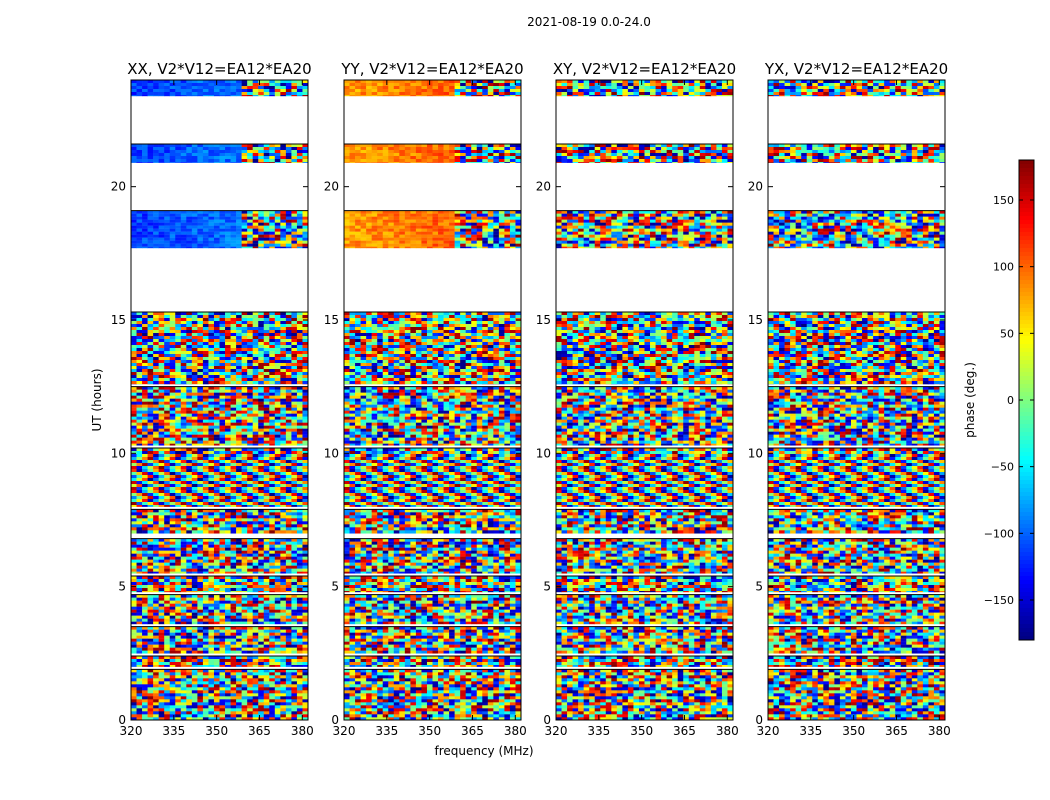  What do you see at coordinates (97, 399) in the screenshot?
I see `y-axis-label: UT (hours)` at bounding box center [97, 399].